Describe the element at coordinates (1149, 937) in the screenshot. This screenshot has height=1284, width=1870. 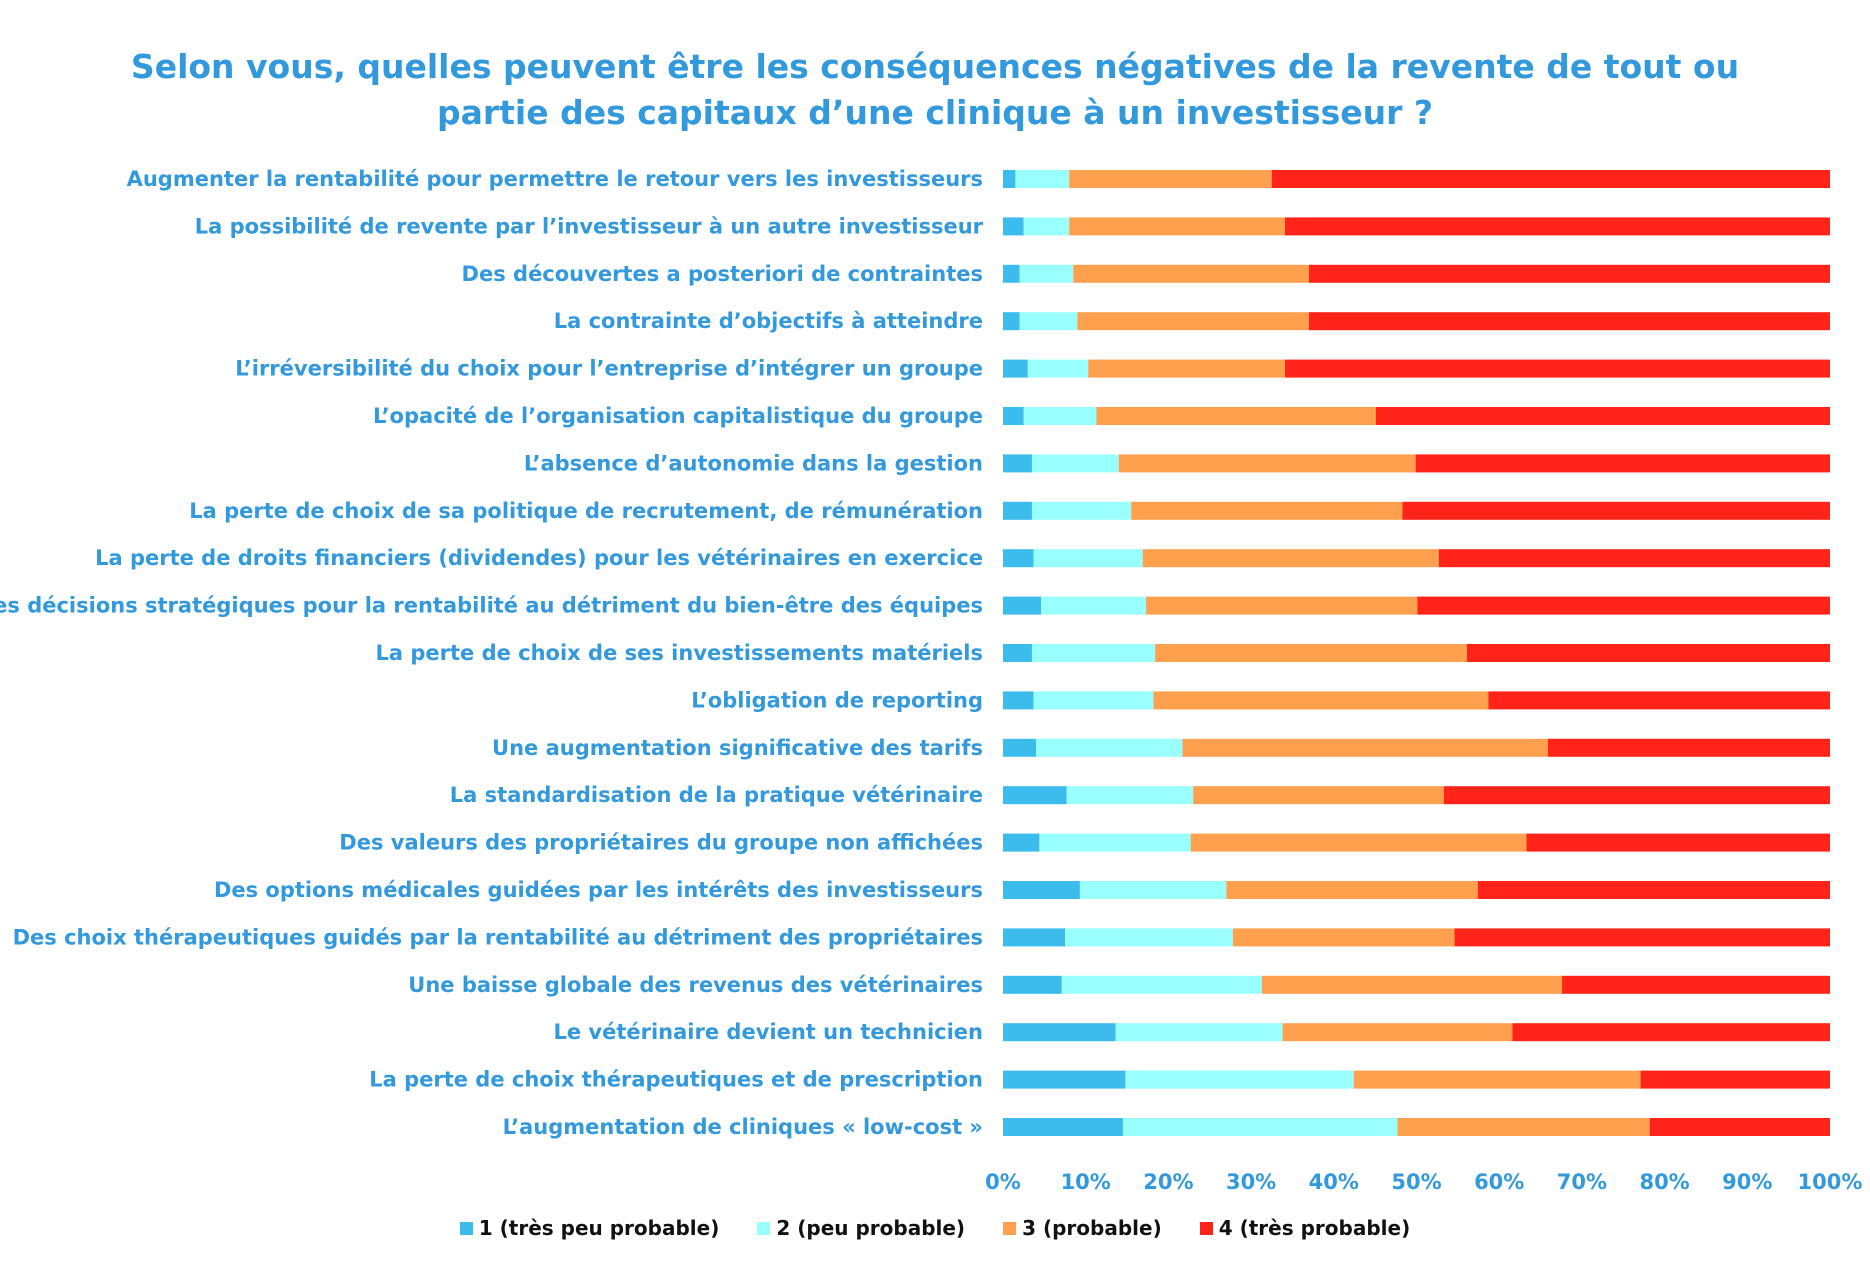
I see `bar-segment-row17-level2` at that location.